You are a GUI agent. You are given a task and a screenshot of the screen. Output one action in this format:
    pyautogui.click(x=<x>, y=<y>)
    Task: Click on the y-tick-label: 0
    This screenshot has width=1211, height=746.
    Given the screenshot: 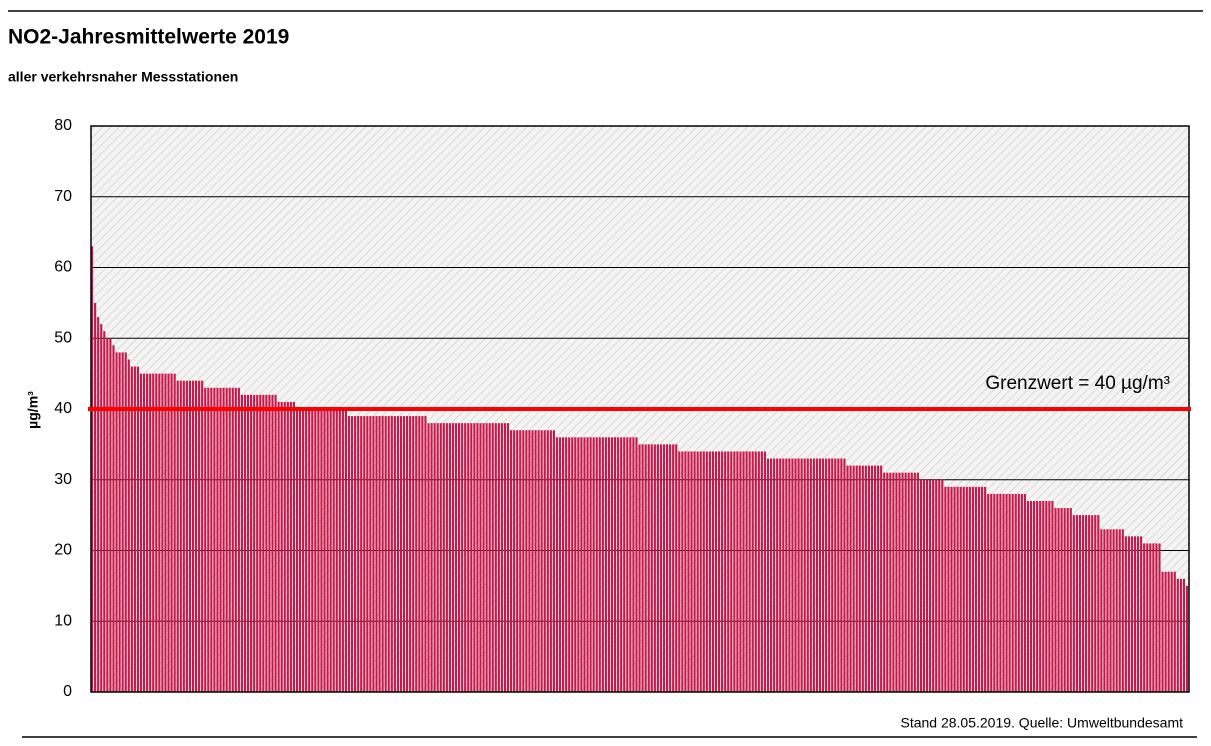 What is the action you would take?
    pyautogui.click(x=67, y=691)
    